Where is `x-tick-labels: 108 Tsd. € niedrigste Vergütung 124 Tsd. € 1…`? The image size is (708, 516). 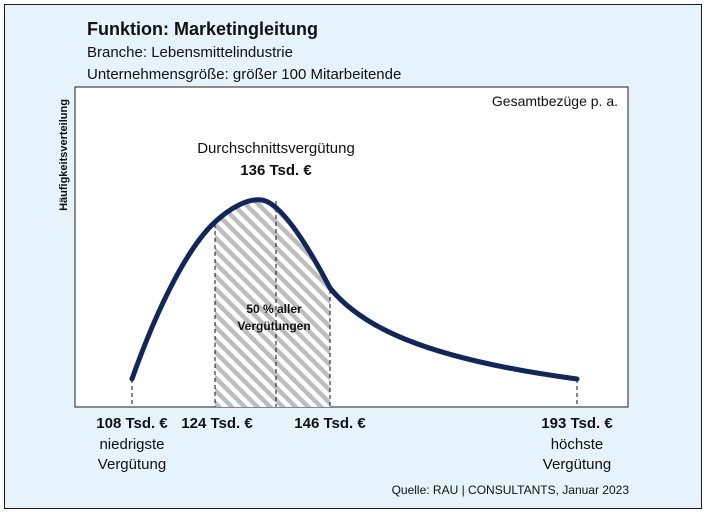
x-tick-labels: 108 Tsd. € niedrigste Vergütung 124 Tsd. € 1… is located at coordinates (354, 444).